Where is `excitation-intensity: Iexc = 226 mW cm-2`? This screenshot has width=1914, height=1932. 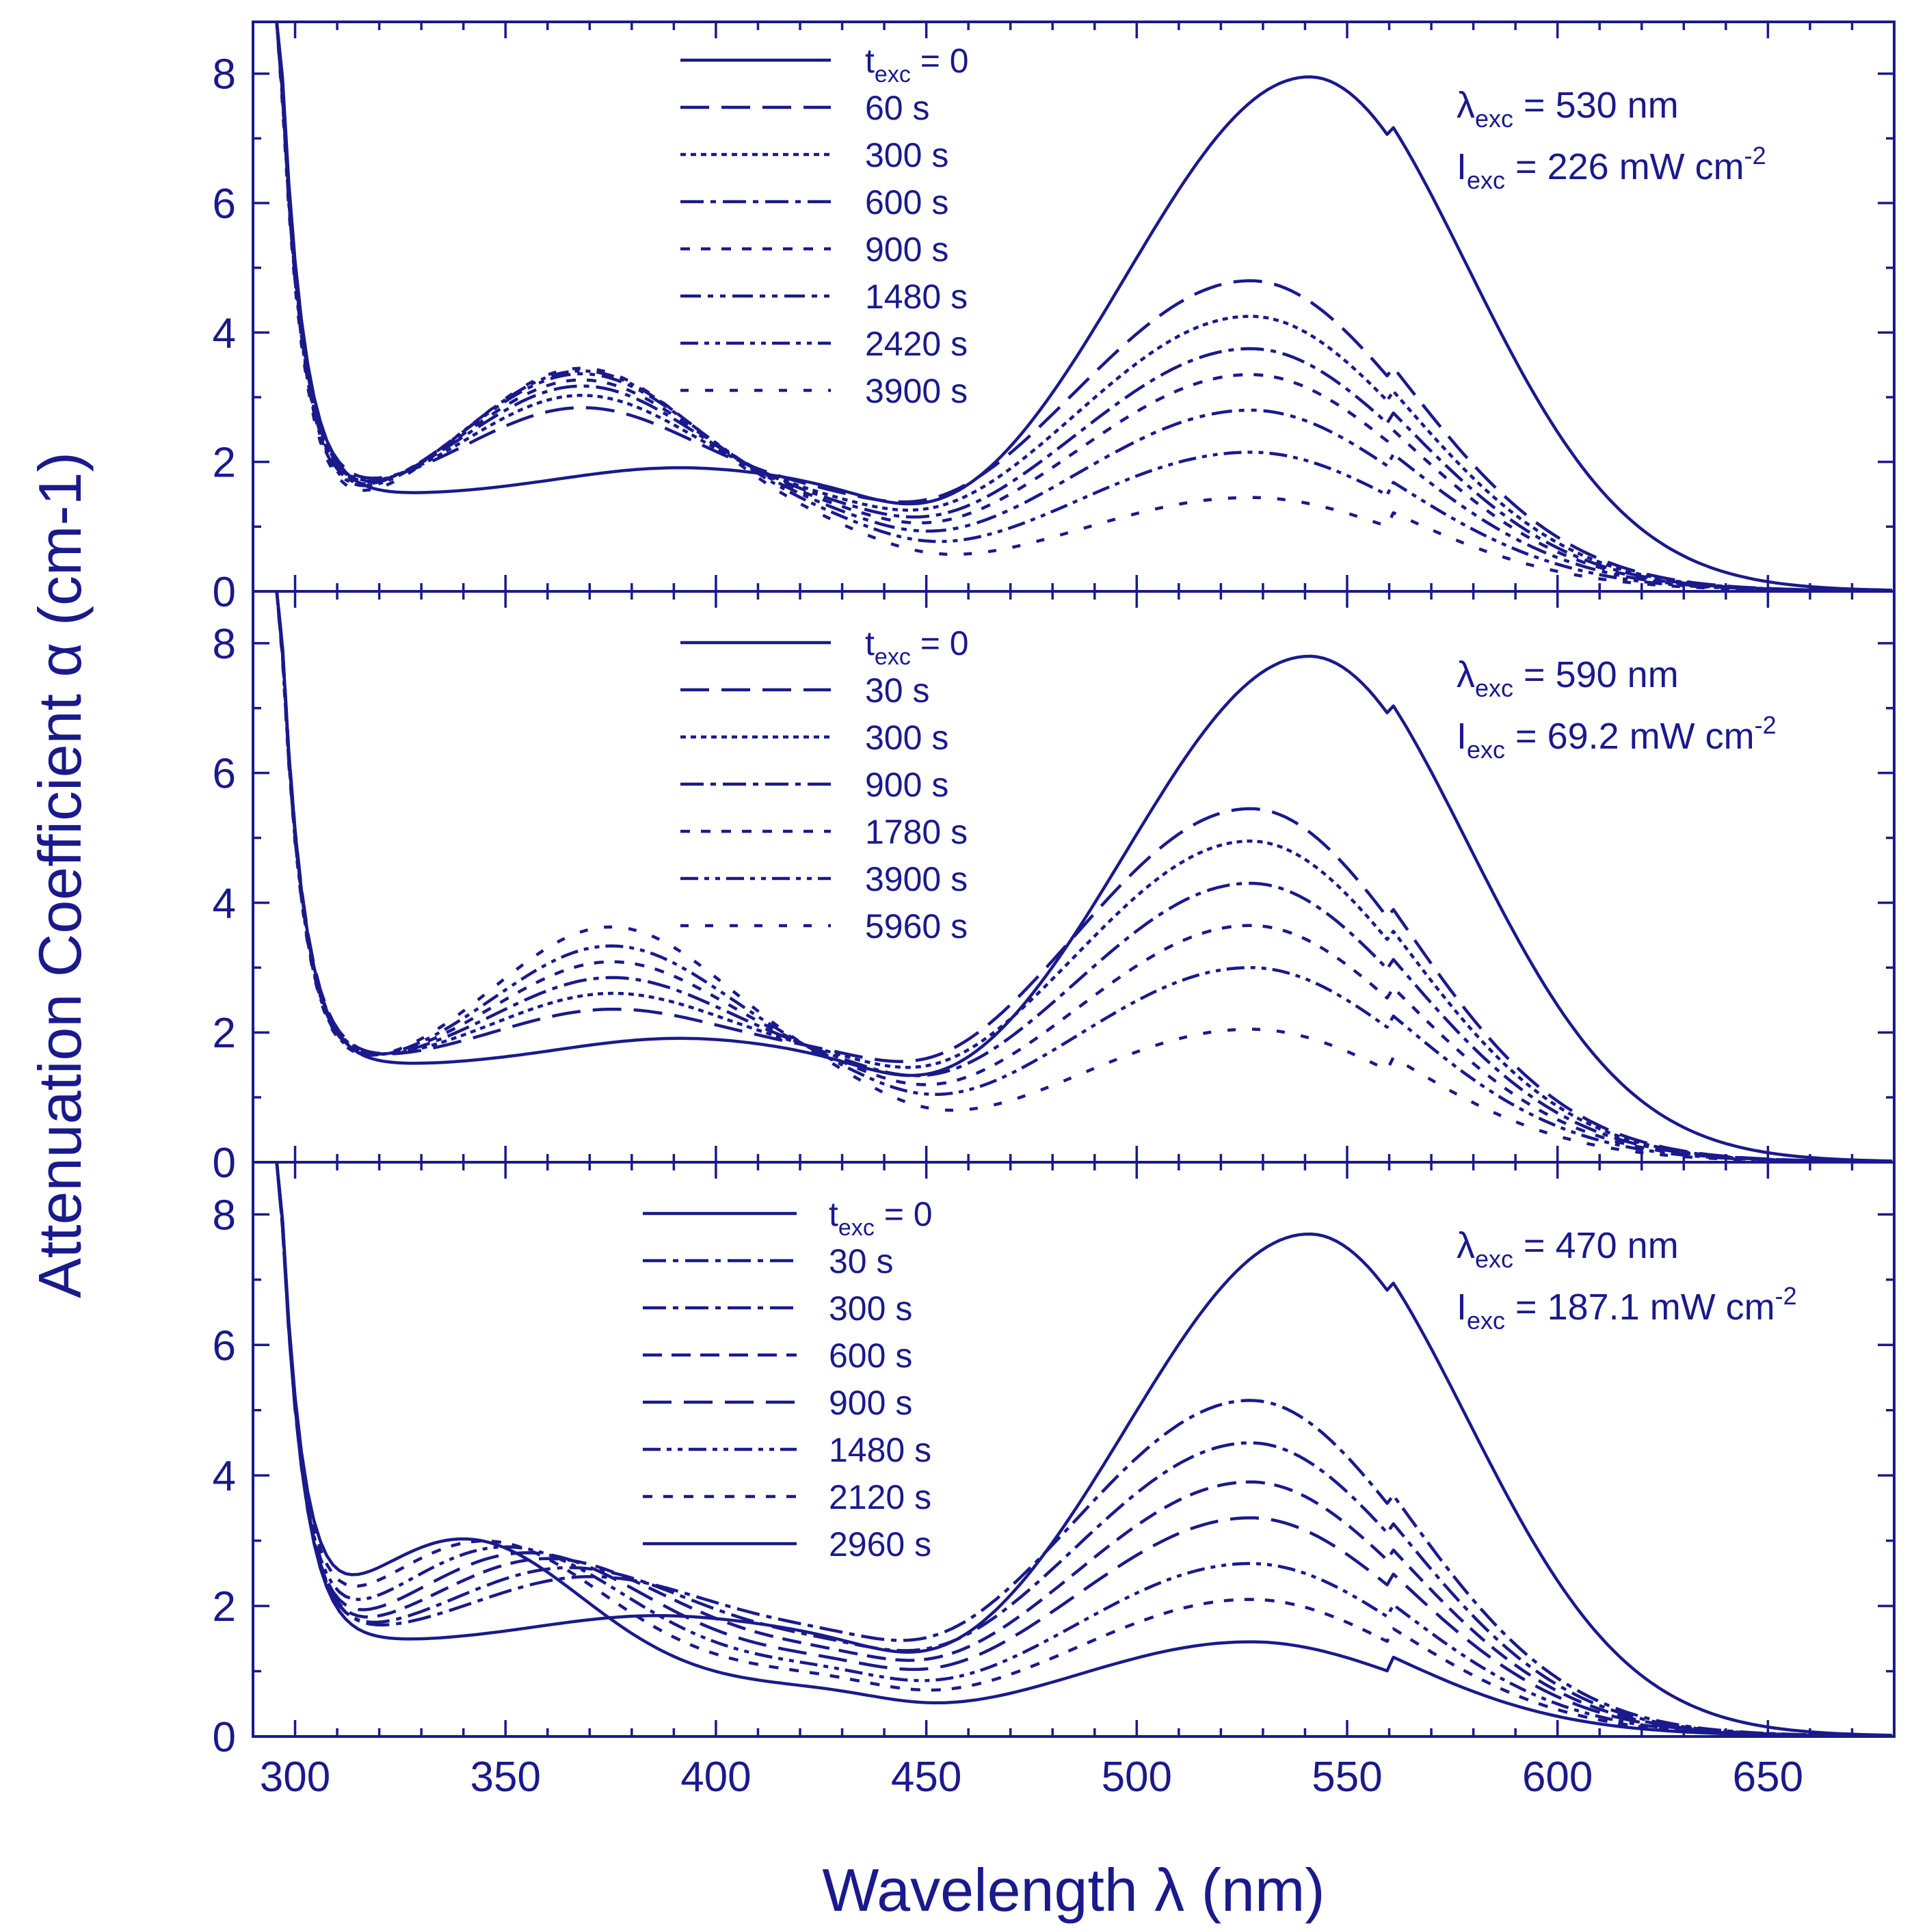
excitation-intensity: Iexc = 226 mW cm-2 is located at coordinates (1611, 168).